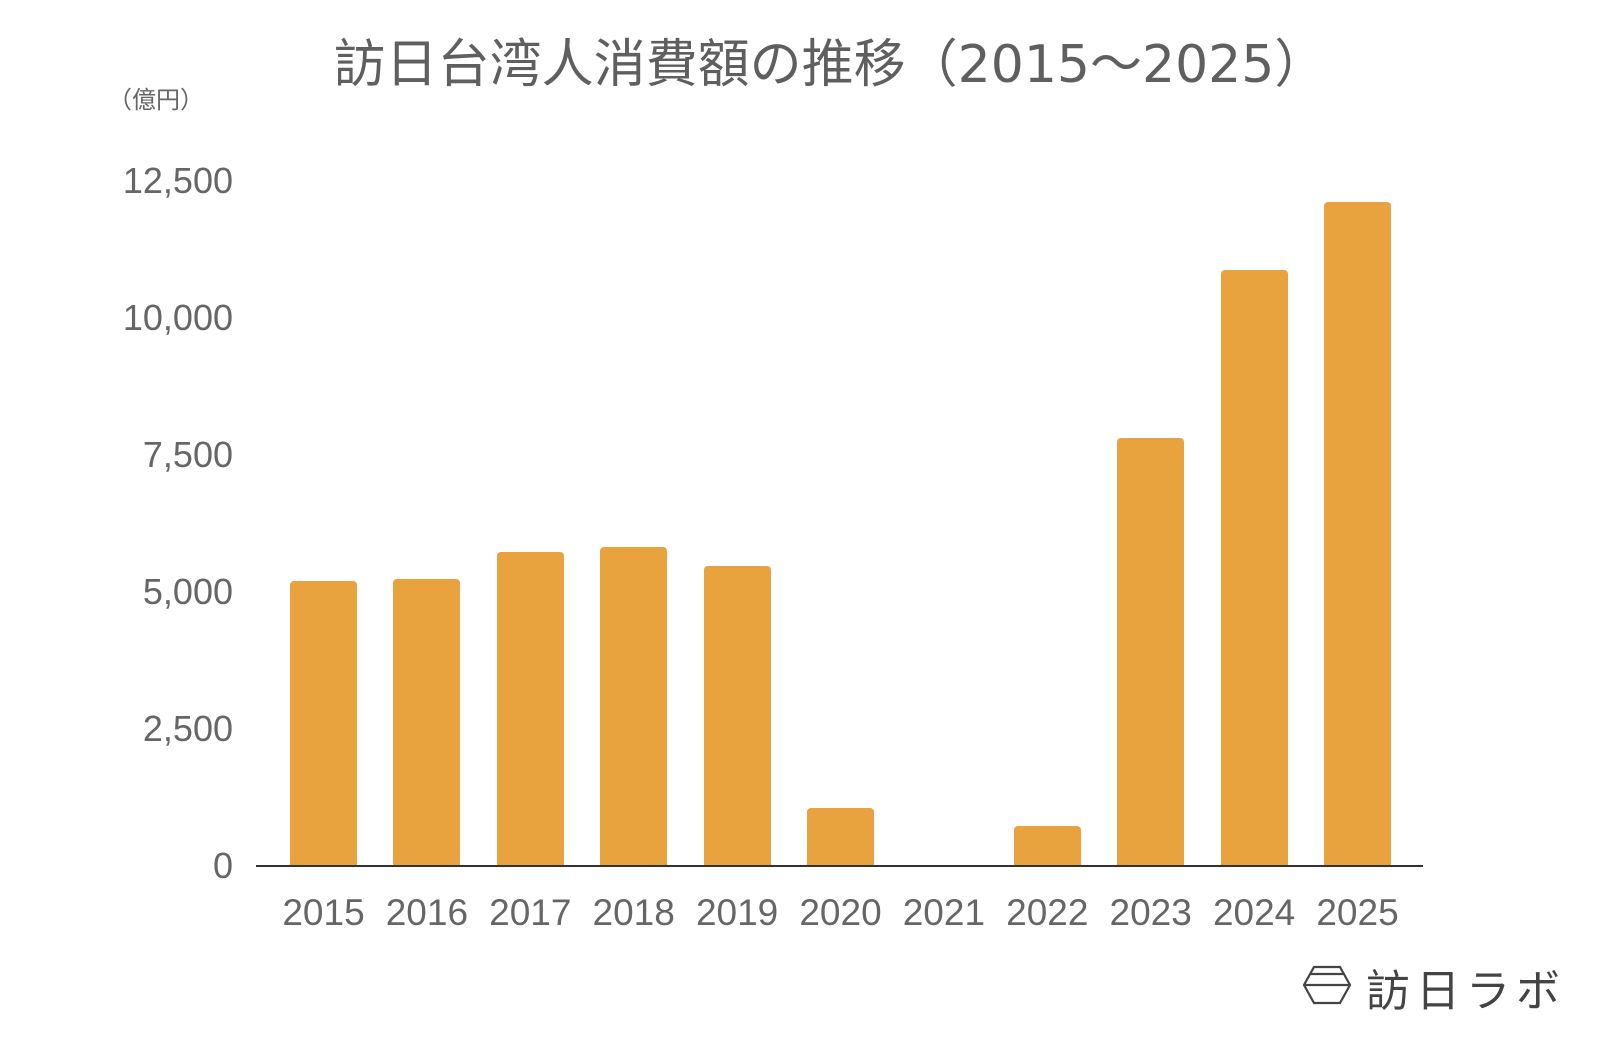 This screenshot has height=1044, width=1600. Describe the element at coordinates (530, 912) in the screenshot. I see `x-tick-label: 2017` at that location.